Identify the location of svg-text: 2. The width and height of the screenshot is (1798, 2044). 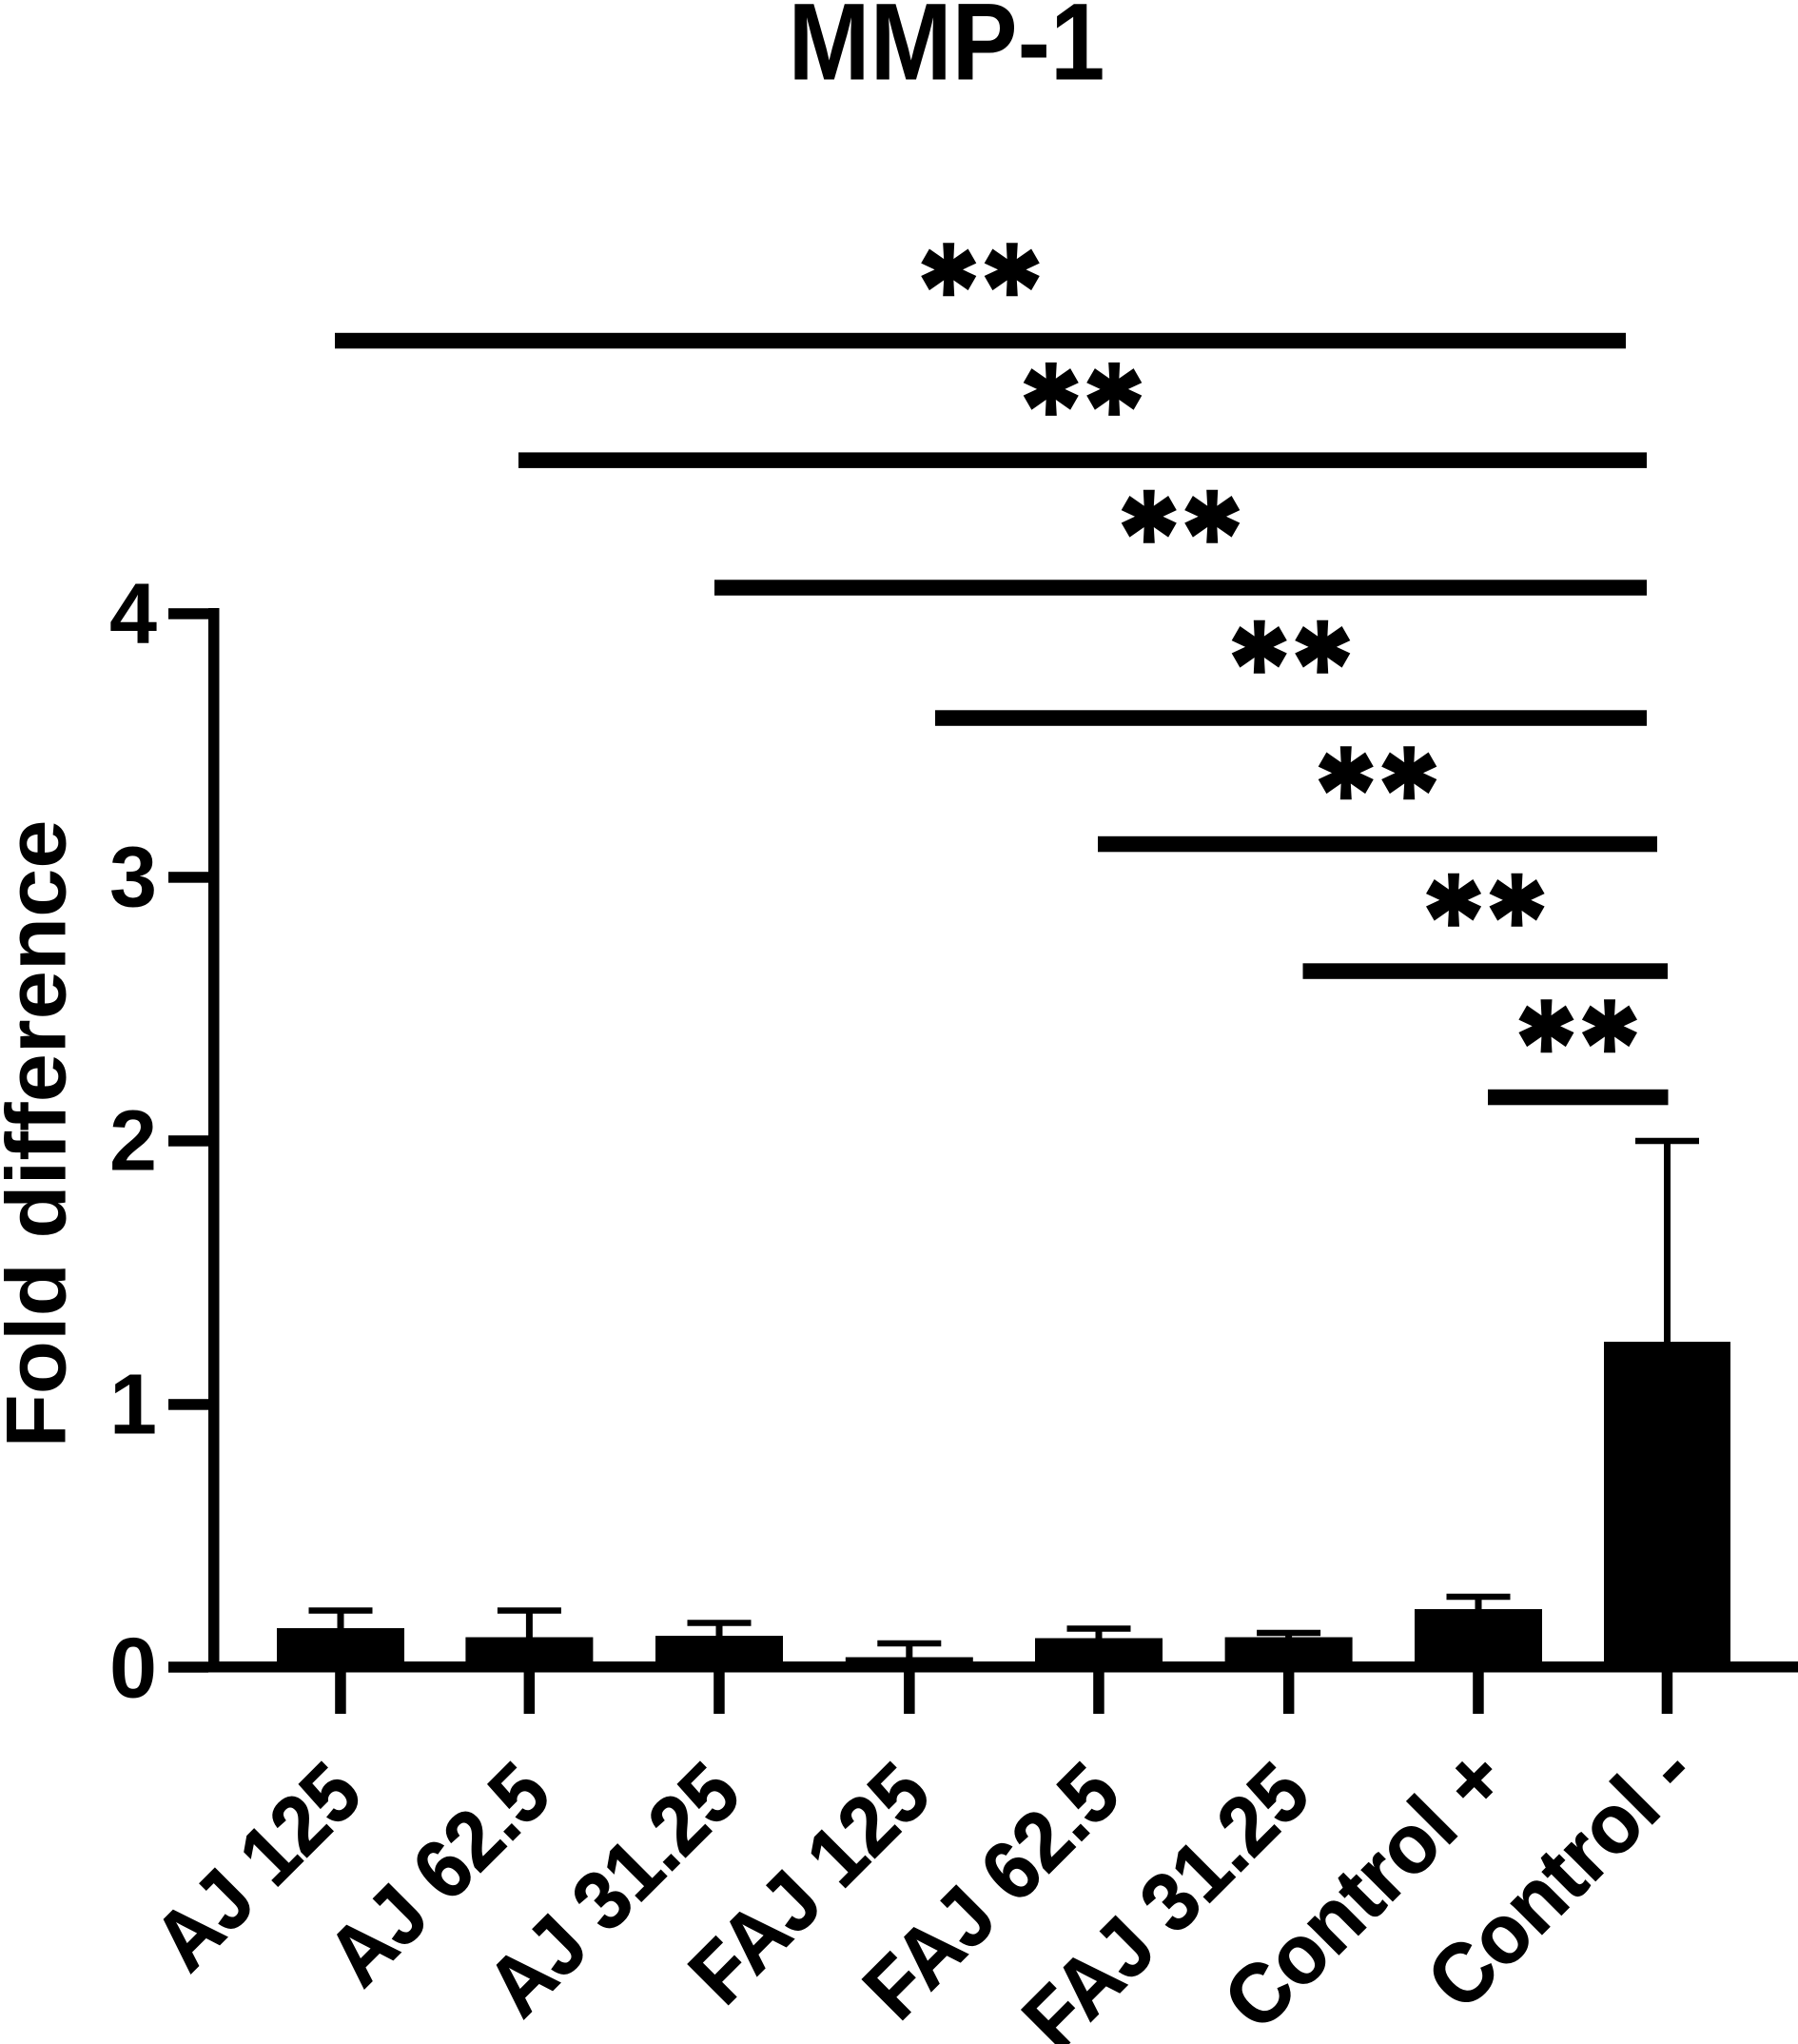
(133, 1142).